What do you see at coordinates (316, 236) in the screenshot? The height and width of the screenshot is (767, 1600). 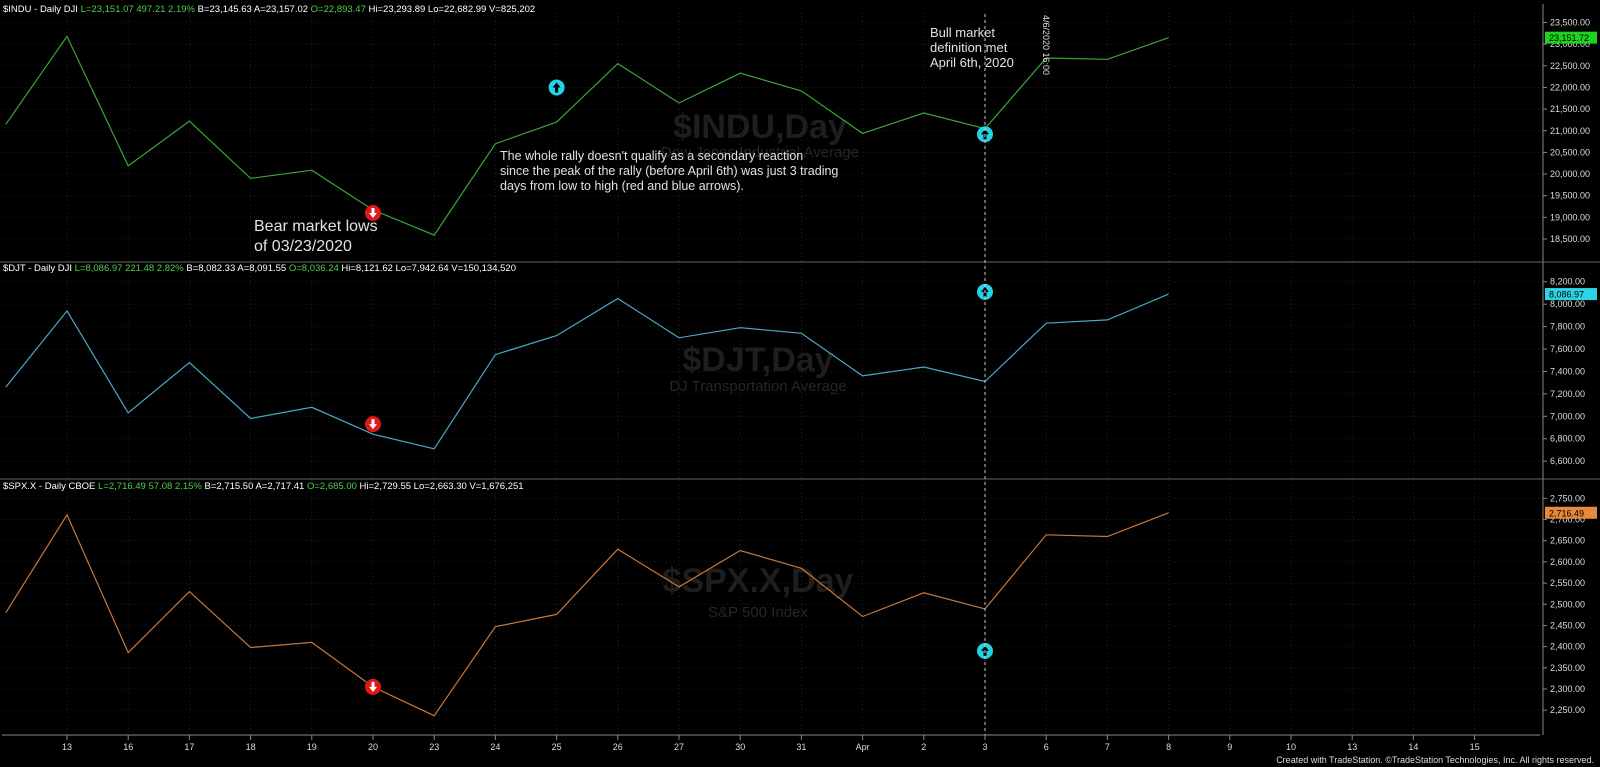 I see `bear-market-annotation: Bear market lows of 03/23/2020` at bounding box center [316, 236].